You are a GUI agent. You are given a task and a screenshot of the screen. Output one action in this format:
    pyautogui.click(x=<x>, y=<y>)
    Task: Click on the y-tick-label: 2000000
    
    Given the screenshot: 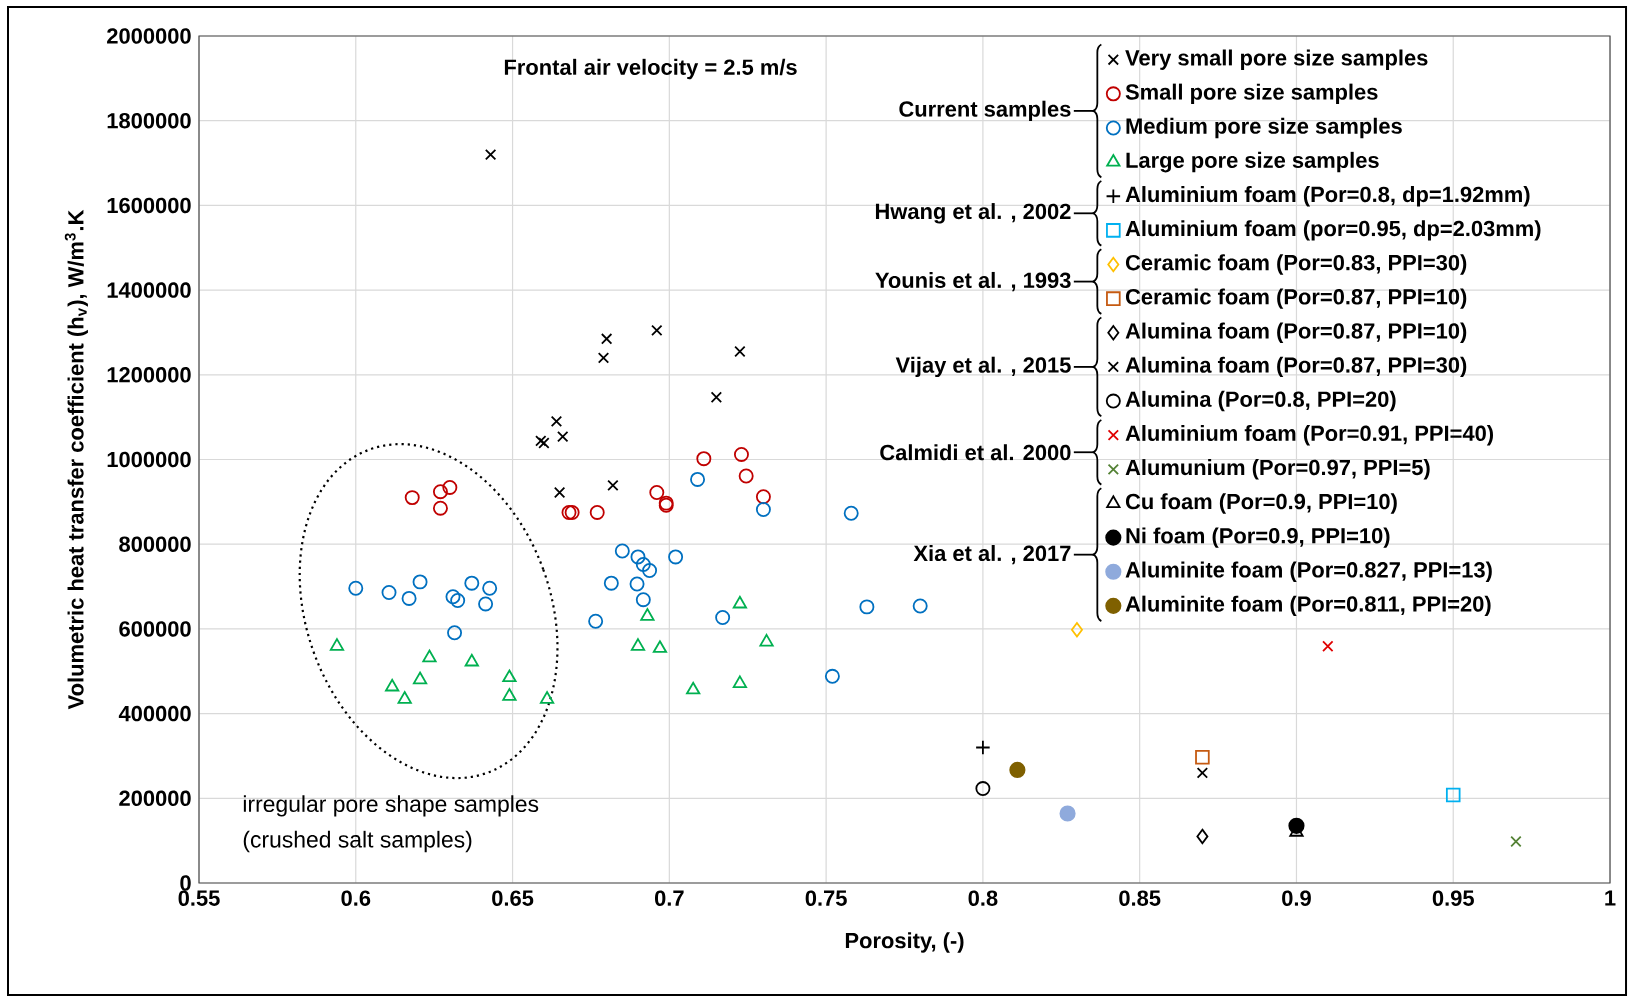 What is the action you would take?
    pyautogui.click(x=149, y=36)
    